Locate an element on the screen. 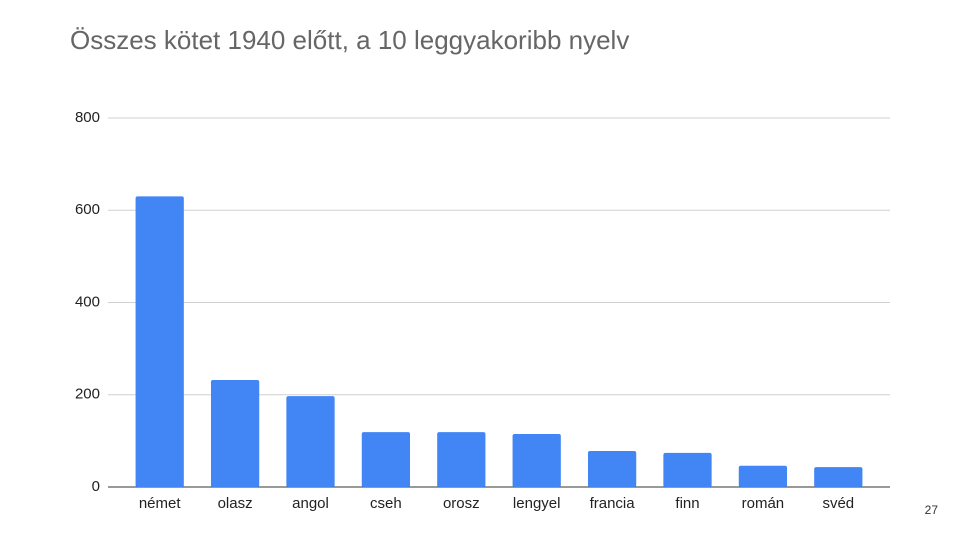 This screenshot has height=540, width=960. x-tick-label: finn is located at coordinates (687, 503).